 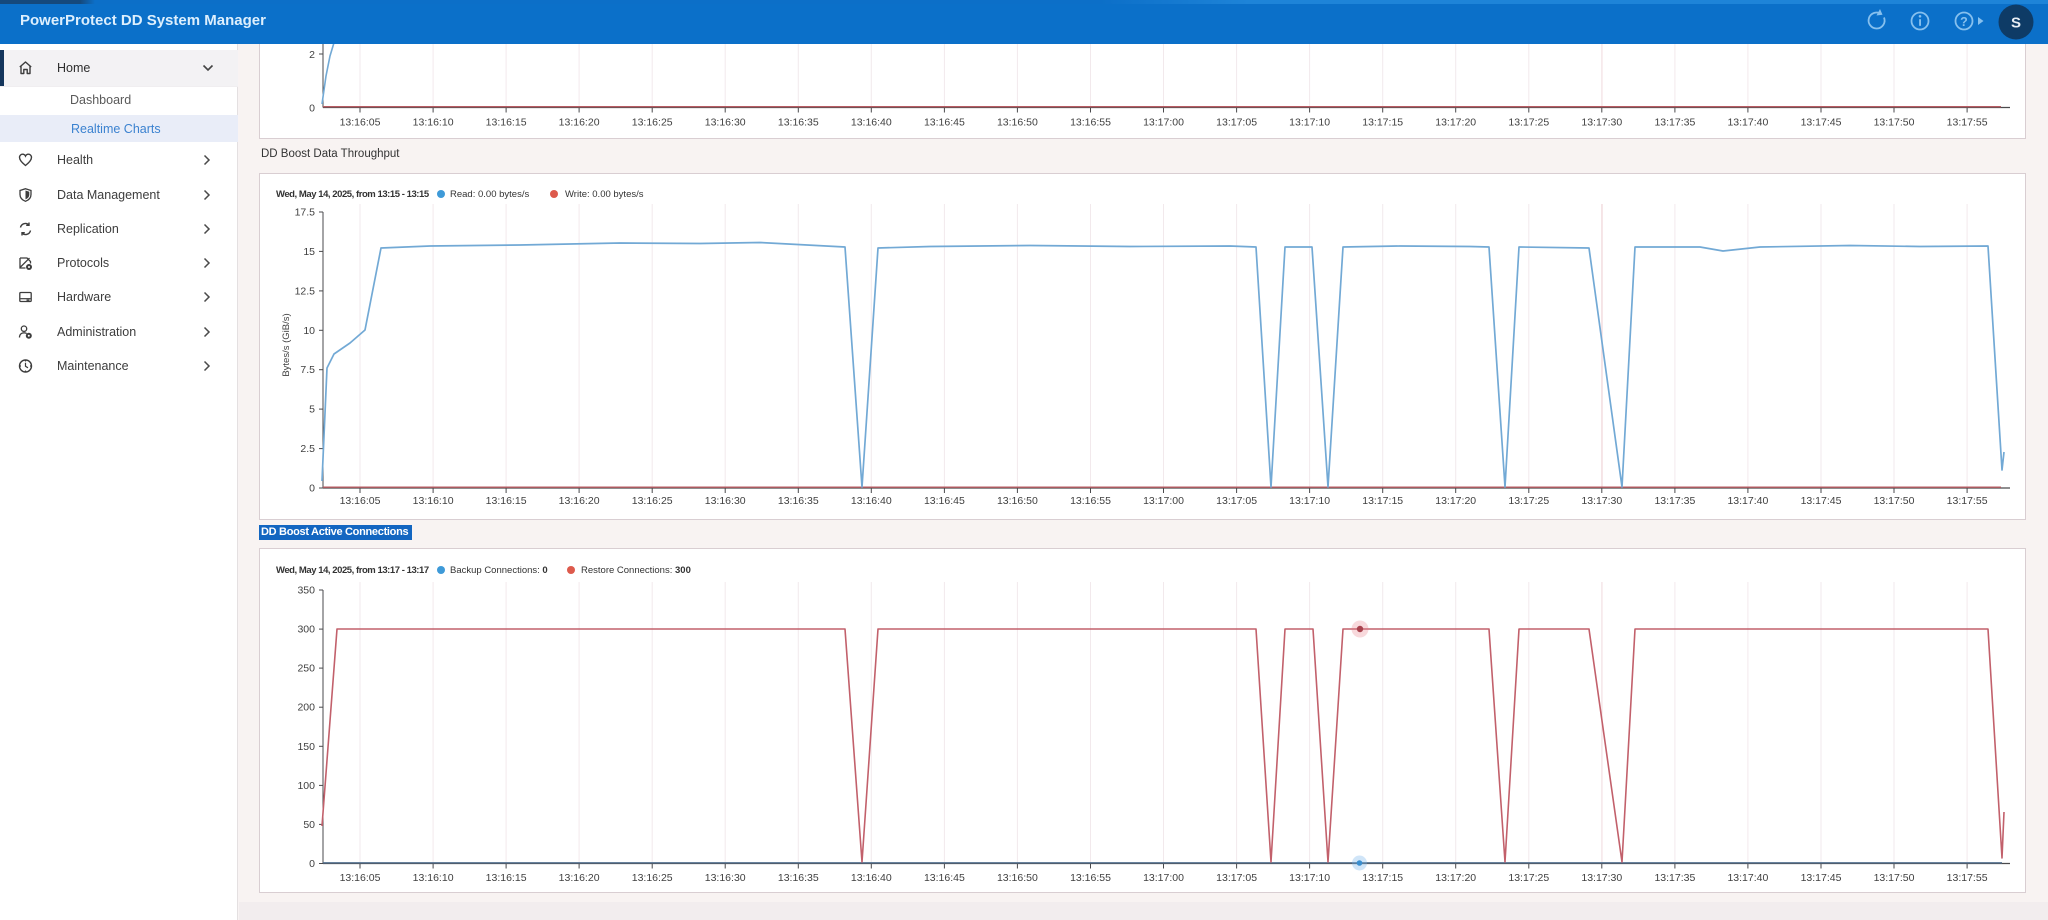 What do you see at coordinates (306, 591) in the screenshot?
I see `svg-text: 350` at bounding box center [306, 591].